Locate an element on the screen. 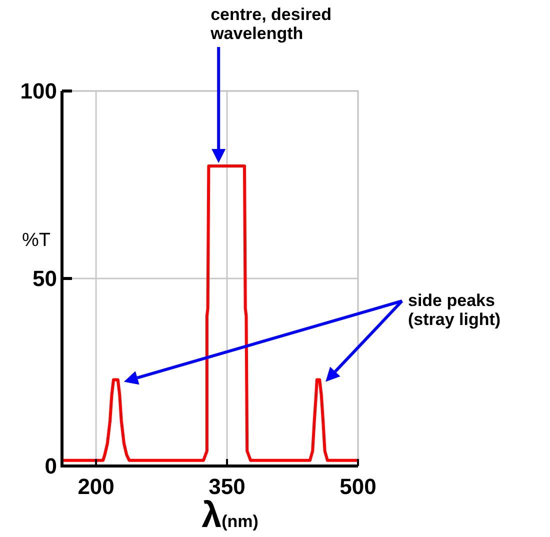  x-tick-label: 500 is located at coordinates (358, 486).